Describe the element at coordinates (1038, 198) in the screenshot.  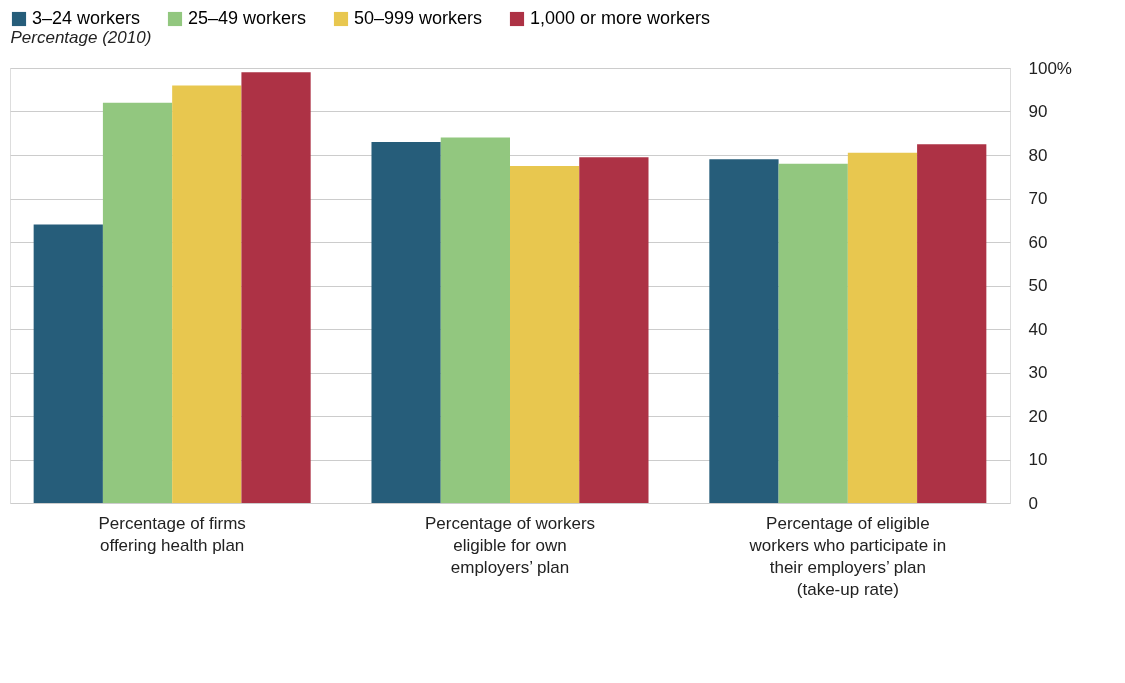
I see `y-tick-label: 70` at that location.